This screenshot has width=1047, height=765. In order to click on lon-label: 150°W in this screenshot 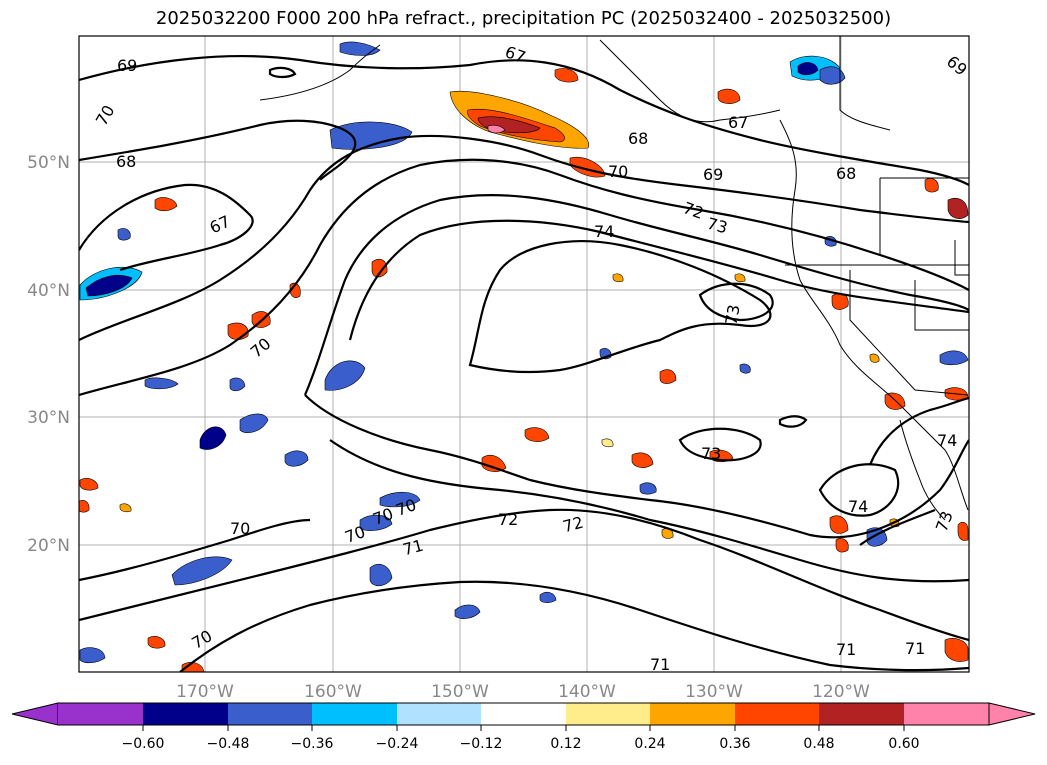, I will do `click(460, 692)`.